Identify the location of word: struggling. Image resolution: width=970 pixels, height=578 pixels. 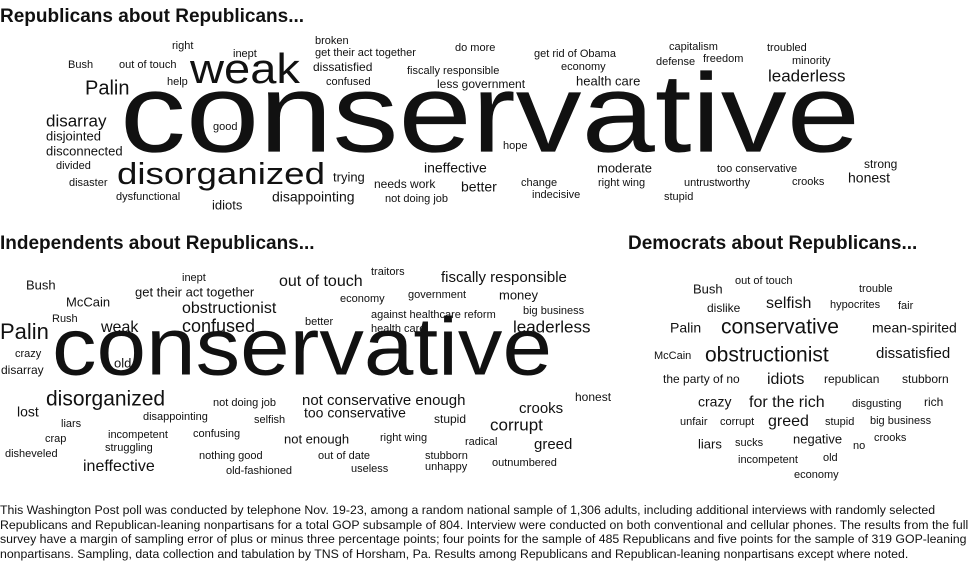
(129, 448).